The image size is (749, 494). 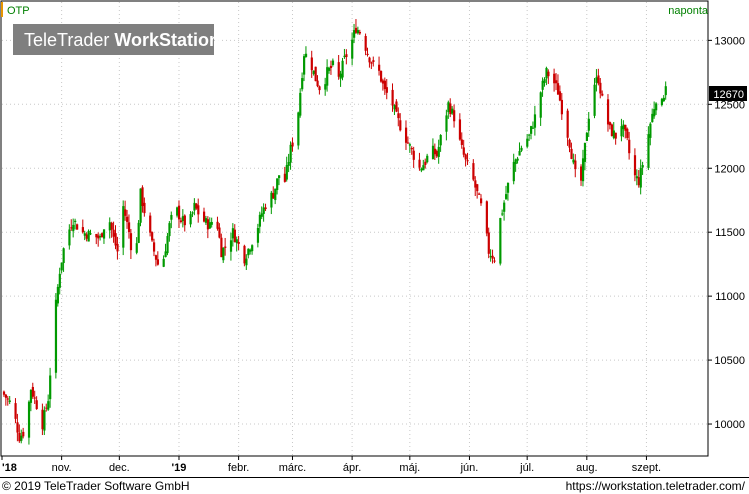 What do you see at coordinates (9, 468) in the screenshot?
I see `x-tick-label: '18` at bounding box center [9, 468].